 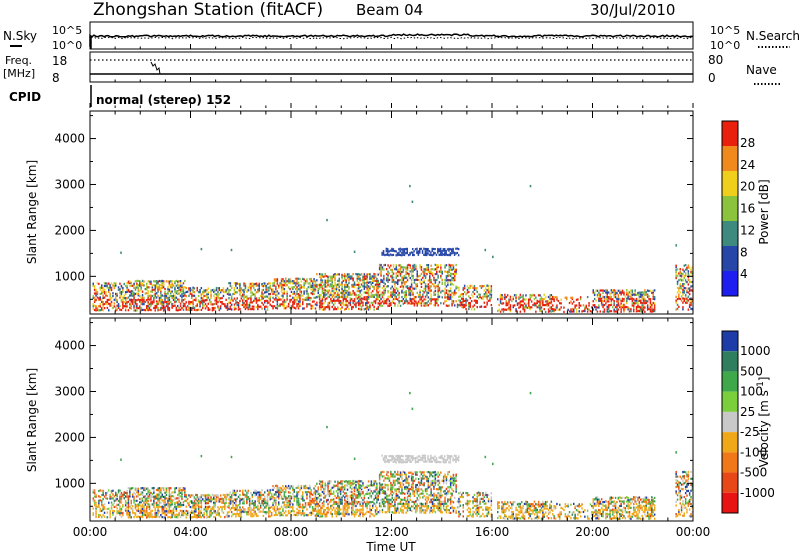 What do you see at coordinates (712, 78) in the screenshot?
I see `nave-tick-right-bottom: 0` at bounding box center [712, 78].